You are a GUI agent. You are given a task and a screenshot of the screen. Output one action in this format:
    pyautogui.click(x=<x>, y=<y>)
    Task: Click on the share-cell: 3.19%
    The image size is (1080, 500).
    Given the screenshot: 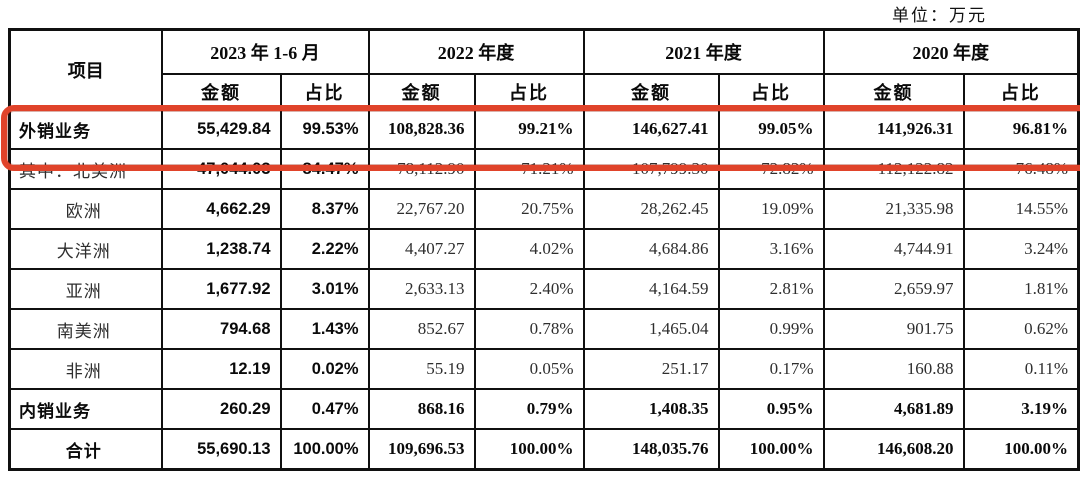 What is the action you would take?
    pyautogui.click(x=1021, y=409)
    